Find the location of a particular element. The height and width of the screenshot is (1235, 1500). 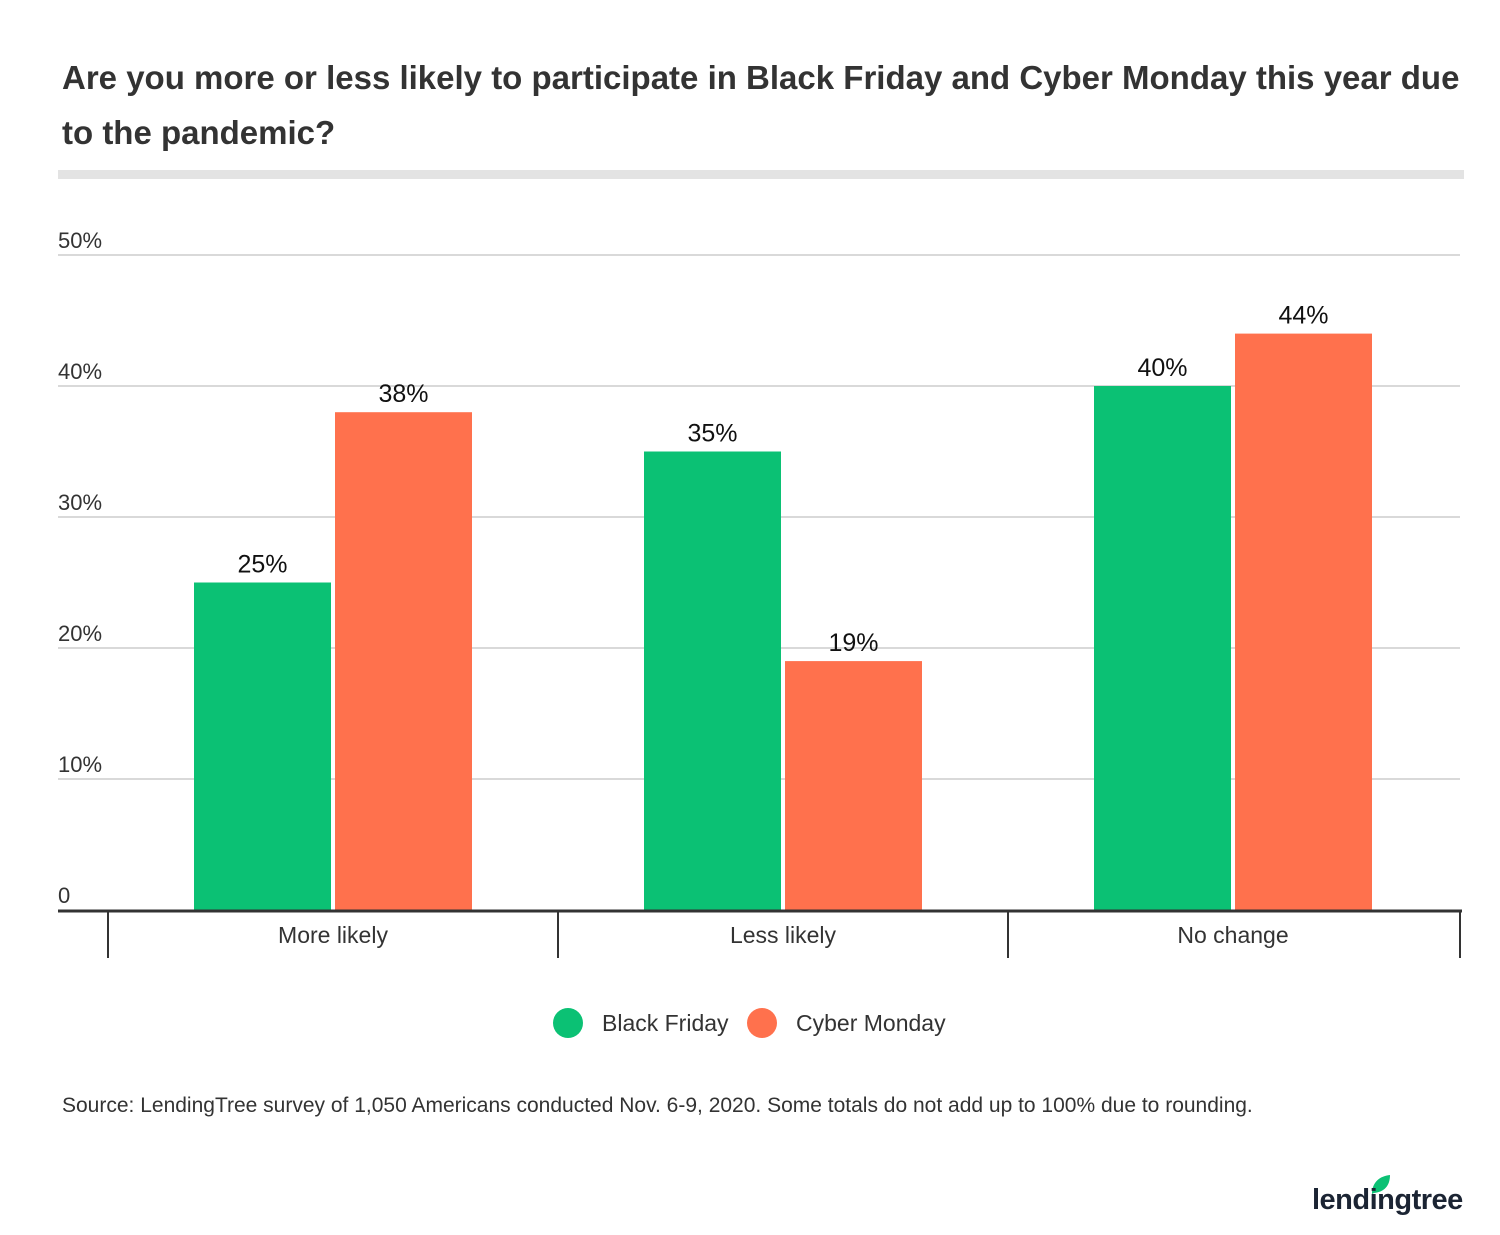

x-tick-label: Less likely is located at coordinates (783, 935).